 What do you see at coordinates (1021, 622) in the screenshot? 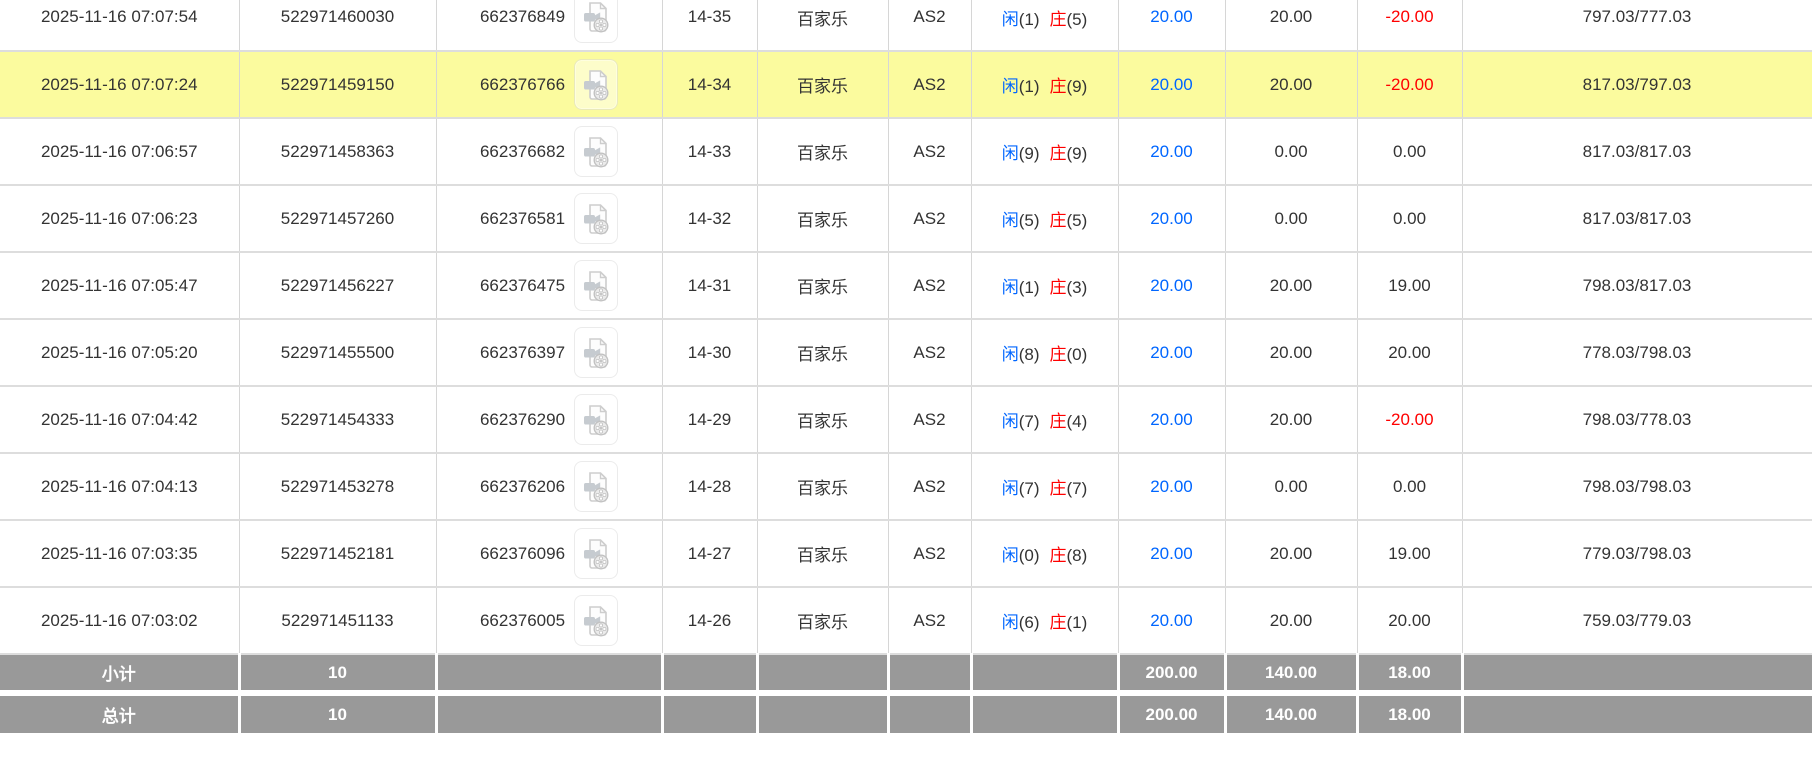
I see `player-result: 闲(6)` at bounding box center [1021, 622].